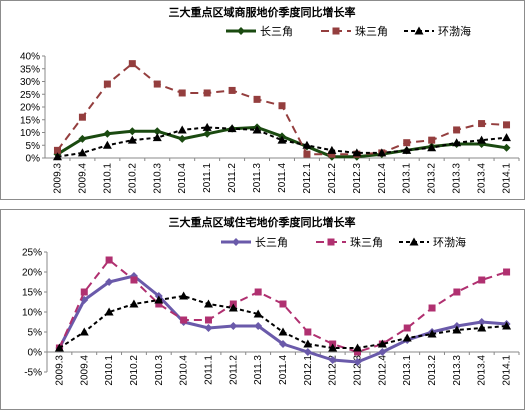 This screenshot has height=410, width=525. I want to click on x-tick-label: 2014.1, so click(507, 370).